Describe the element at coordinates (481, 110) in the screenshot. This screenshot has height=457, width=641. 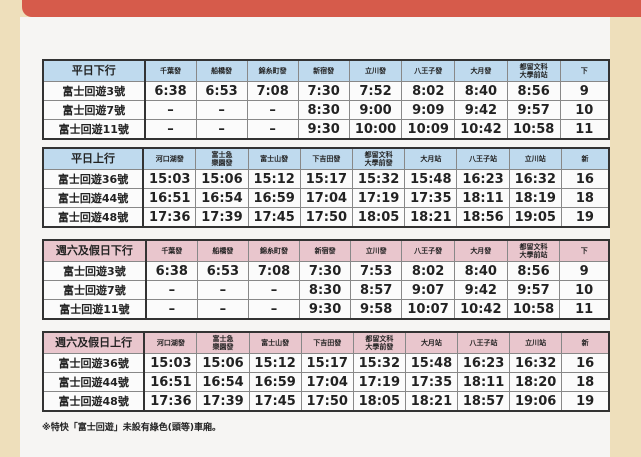
I see `departure-time: 9:42` at that location.